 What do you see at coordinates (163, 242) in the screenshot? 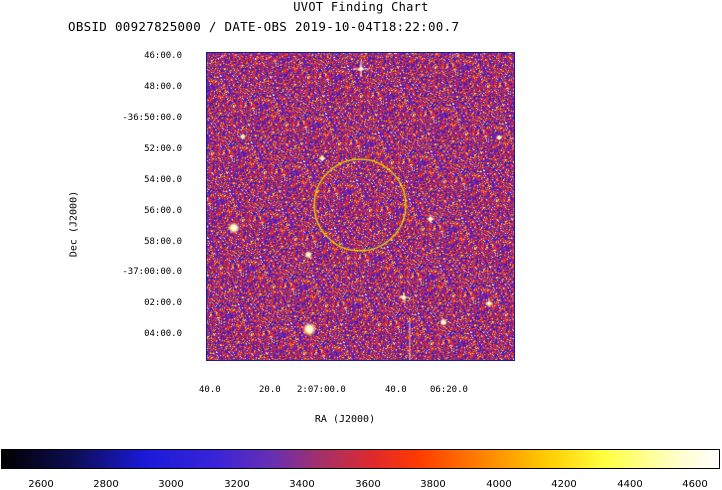
I see `dec-tick-label: 58:00.0` at bounding box center [163, 242].